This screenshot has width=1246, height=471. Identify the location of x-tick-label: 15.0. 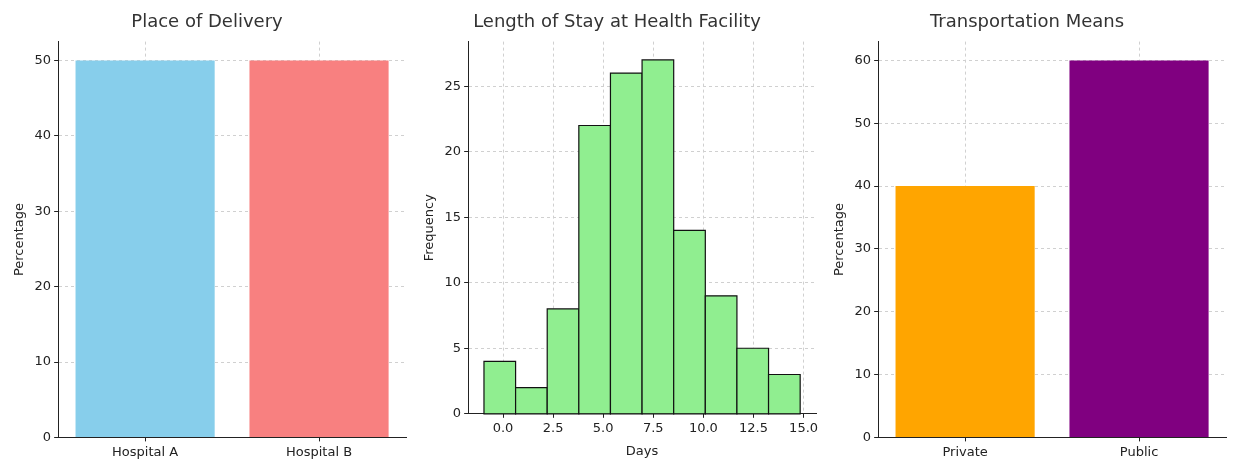
(804, 427).